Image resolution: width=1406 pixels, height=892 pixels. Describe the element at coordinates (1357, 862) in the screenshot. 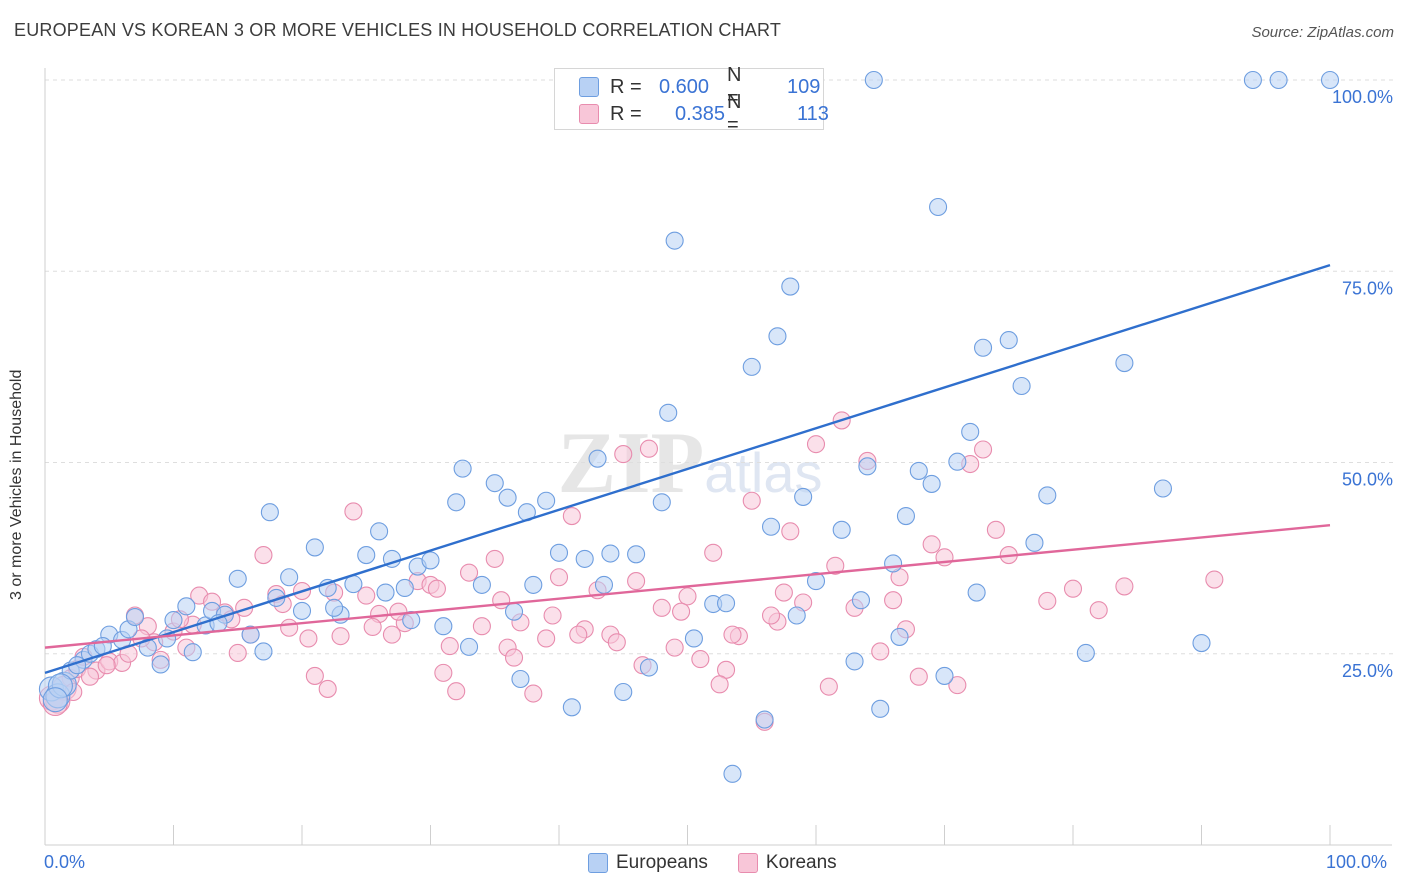

I see `x-tick-max: 100.0%` at that location.